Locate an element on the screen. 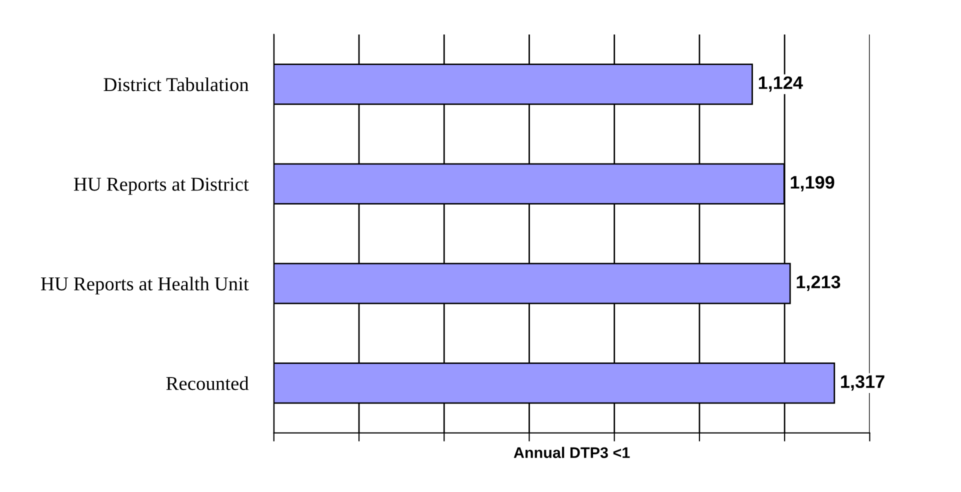 The width and height of the screenshot is (961, 492). data-label: 1,213 is located at coordinates (818, 283).